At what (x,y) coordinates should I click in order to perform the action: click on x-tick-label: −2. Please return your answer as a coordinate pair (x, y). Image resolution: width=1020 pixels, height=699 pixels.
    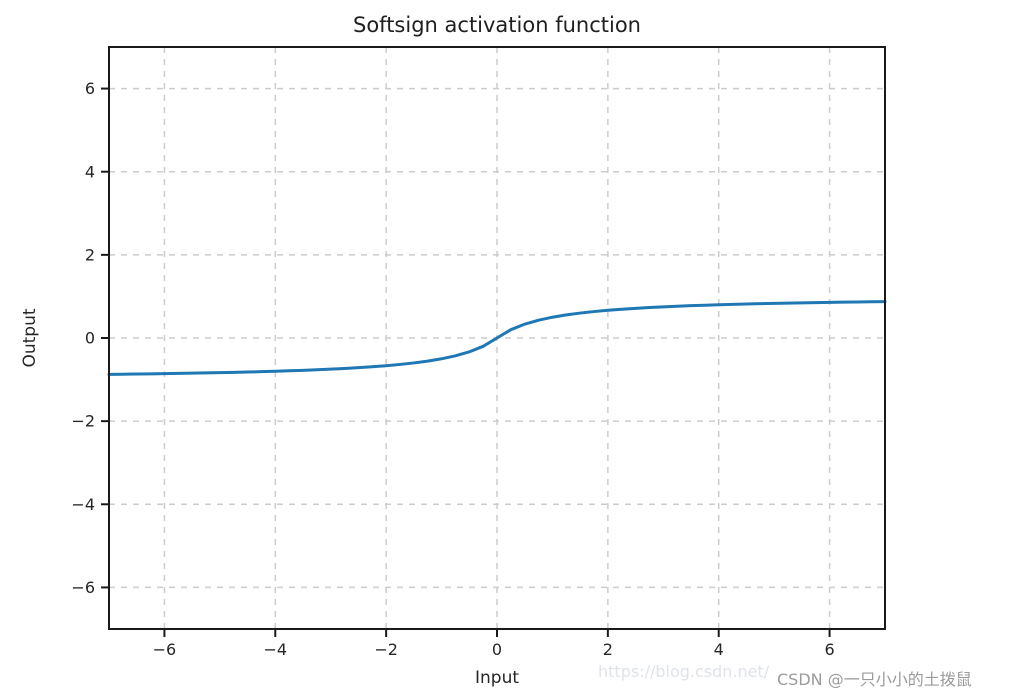
    Looking at the image, I should click on (386, 649).